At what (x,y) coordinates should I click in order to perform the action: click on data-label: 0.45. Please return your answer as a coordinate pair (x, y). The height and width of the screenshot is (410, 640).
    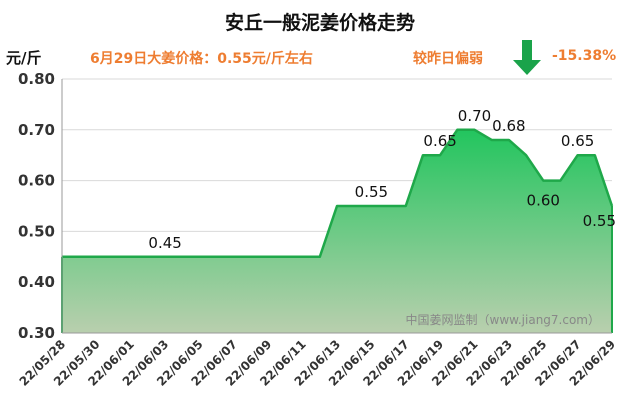
    Looking at the image, I should click on (164, 243).